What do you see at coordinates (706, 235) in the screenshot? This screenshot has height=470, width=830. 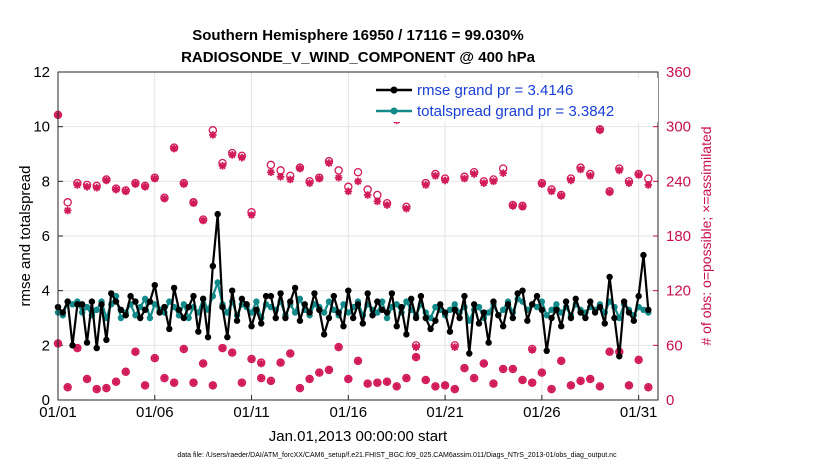 I see `y2-axis-label: # of obs: o=possible; ×=assimilated` at bounding box center [706, 235].